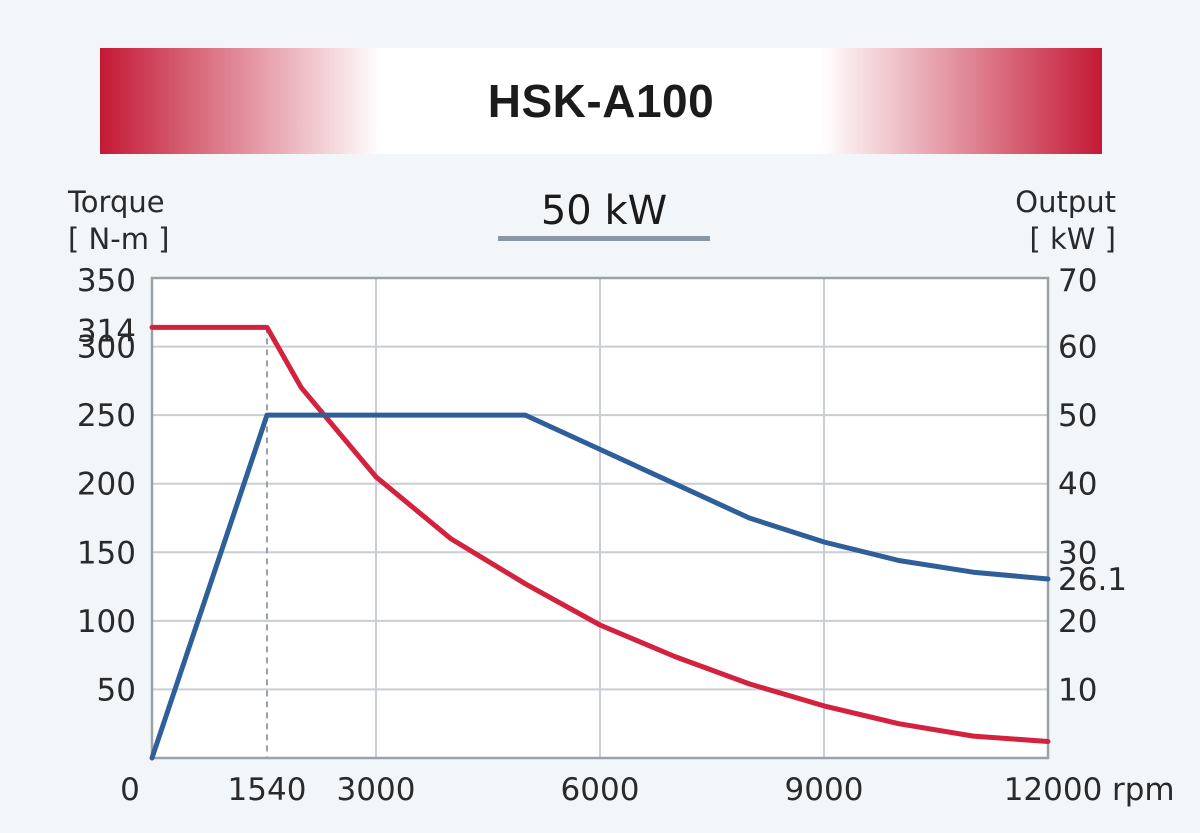 This screenshot has height=833, width=1200. Describe the element at coordinates (1065, 221) in the screenshot. I see `output-axis-header: Output [ kW ]` at that location.